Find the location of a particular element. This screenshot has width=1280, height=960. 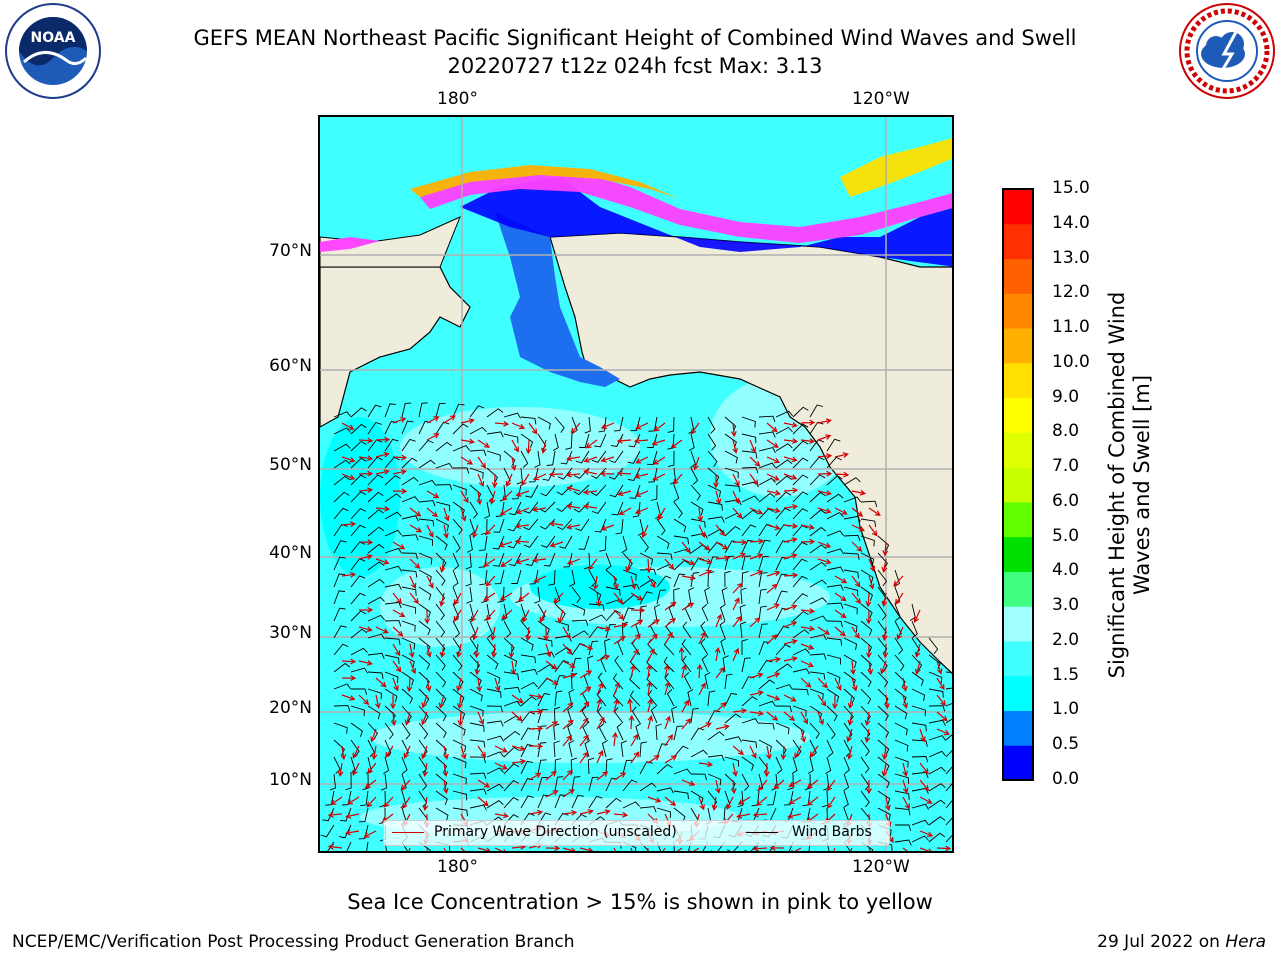

colorbar-tick-label: 5.0 is located at coordinates (1066, 535).